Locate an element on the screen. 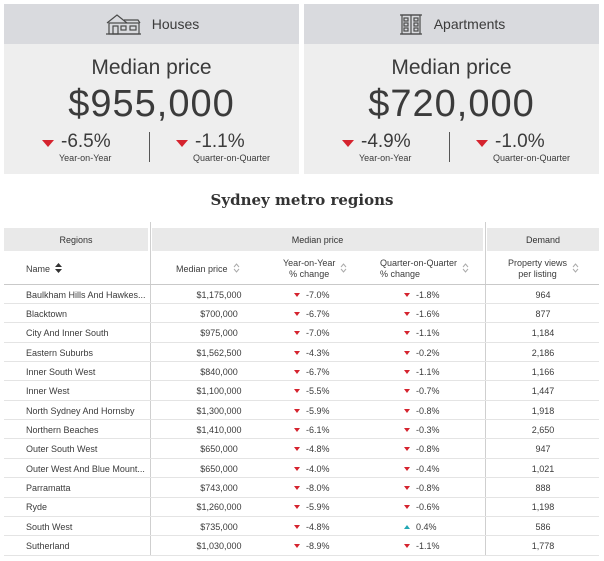 The height and width of the screenshot is (561, 604). yoy-change: -4.0% is located at coordinates (324, 468).